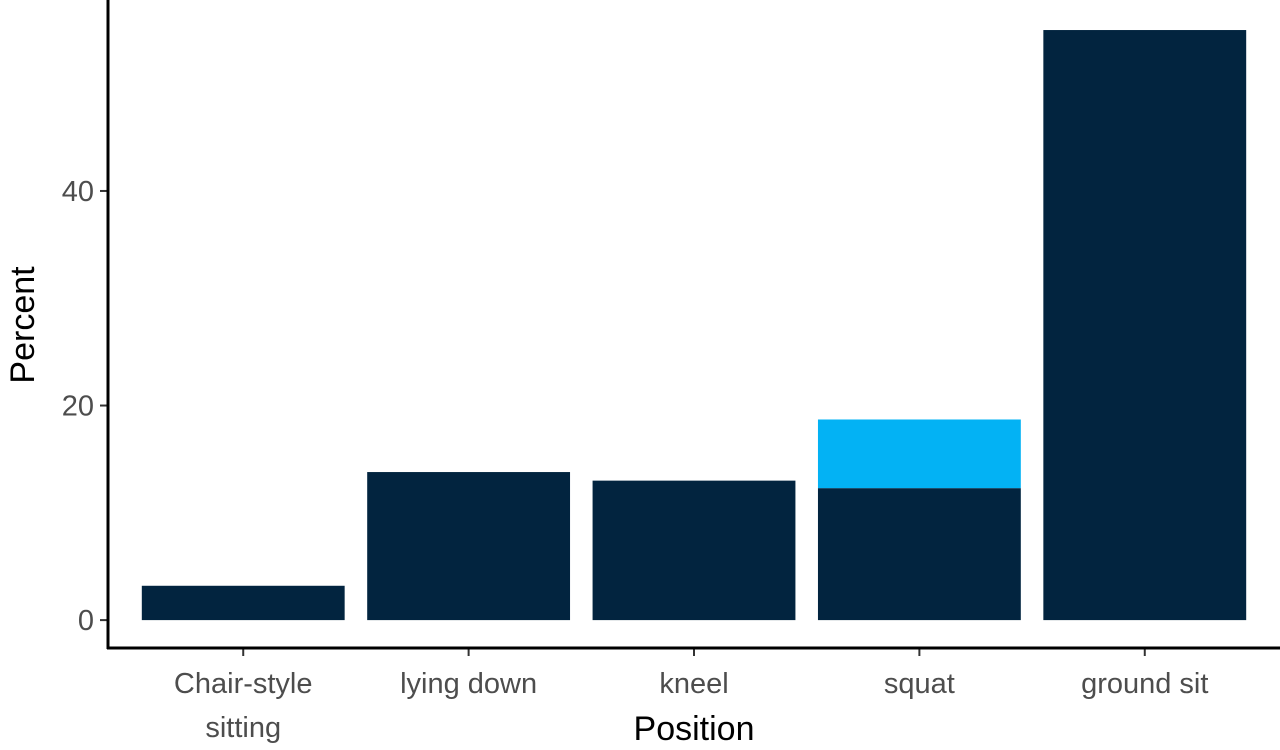 The height and width of the screenshot is (750, 1280). I want to click on x-axis-title: Position, so click(694, 729).